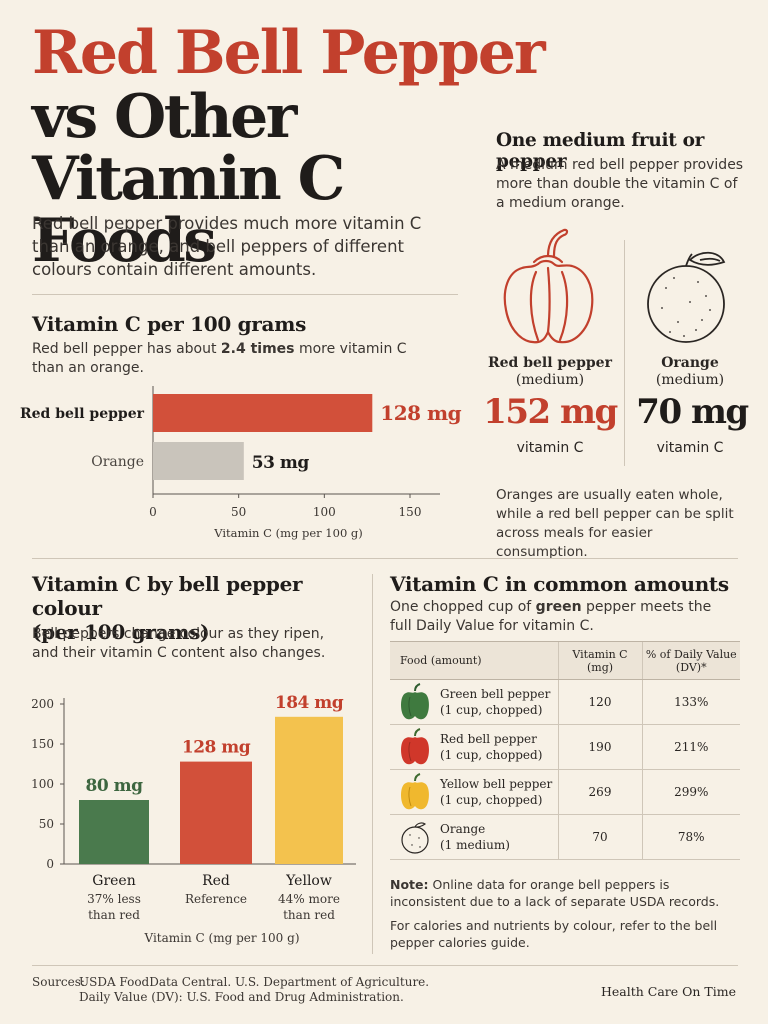 This screenshot has height=1024, width=768. Describe the element at coordinates (281, 463) in the screenshot. I see `data-label: 53 mg` at that location.